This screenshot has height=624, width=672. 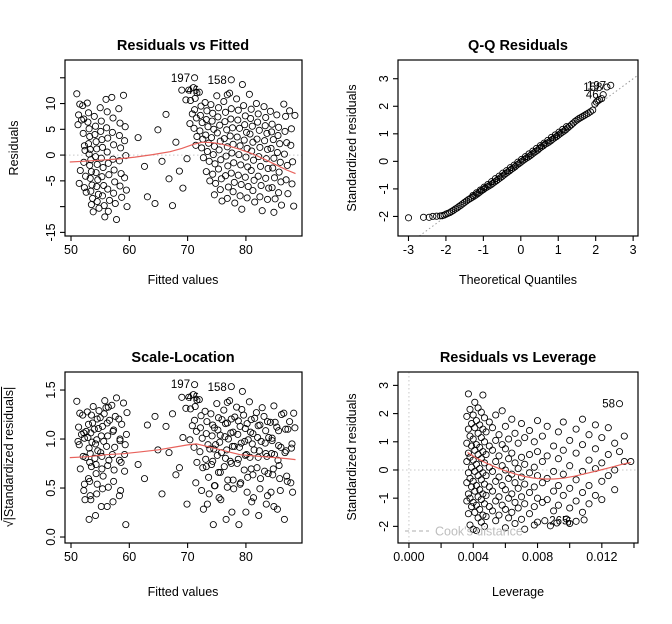 What do you see at coordinates (518, 592) in the screenshot?
I see `x-axis-label-leverage: Leverage` at bounding box center [518, 592].